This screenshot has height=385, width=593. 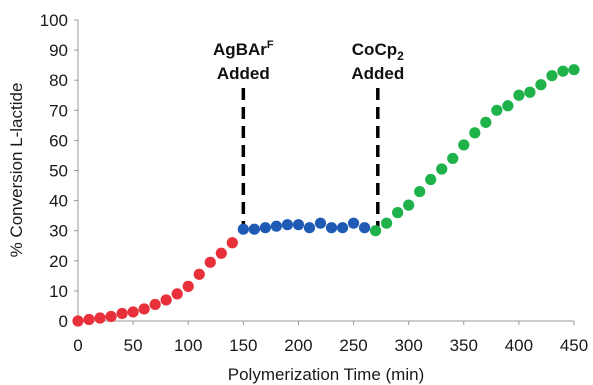 I want to click on y-tick-label: 10, so click(x=58, y=291).